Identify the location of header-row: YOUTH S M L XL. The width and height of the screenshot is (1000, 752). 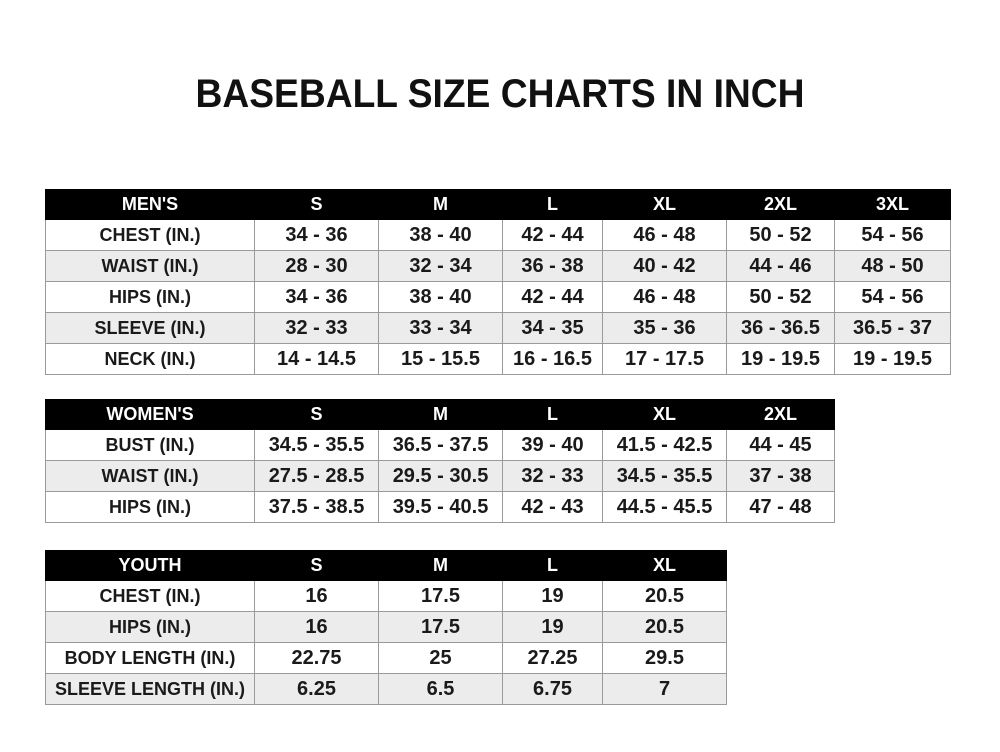
(386, 565).